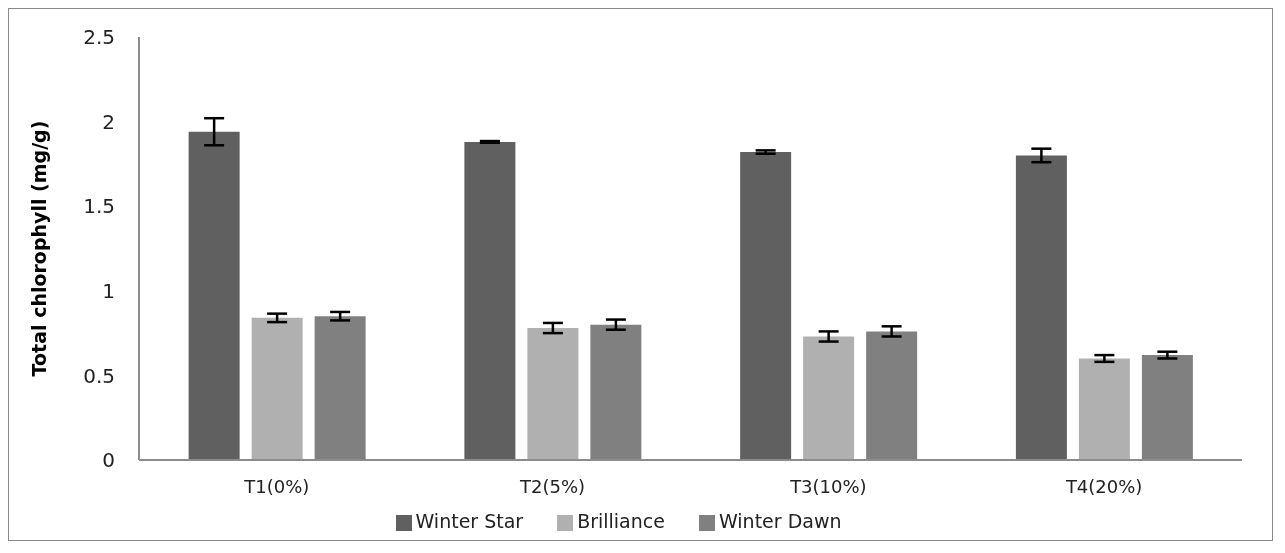  I want to click on y-tick-label: 1.5, so click(99, 206).